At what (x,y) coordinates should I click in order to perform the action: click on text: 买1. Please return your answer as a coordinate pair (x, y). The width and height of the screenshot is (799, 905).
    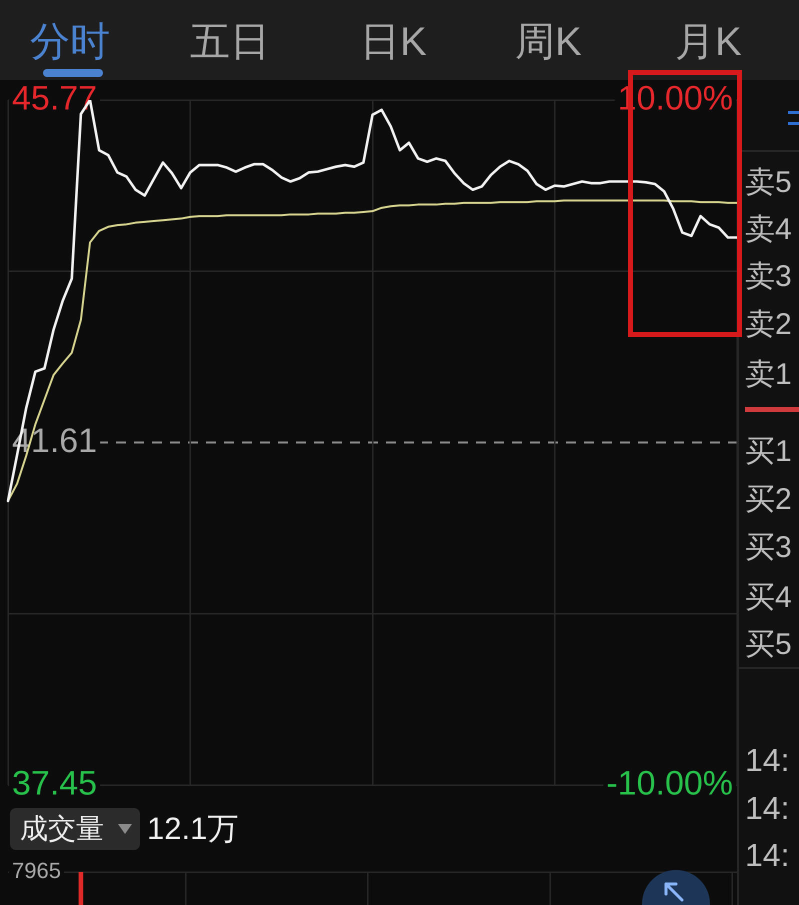
    Looking at the image, I should click on (768, 452).